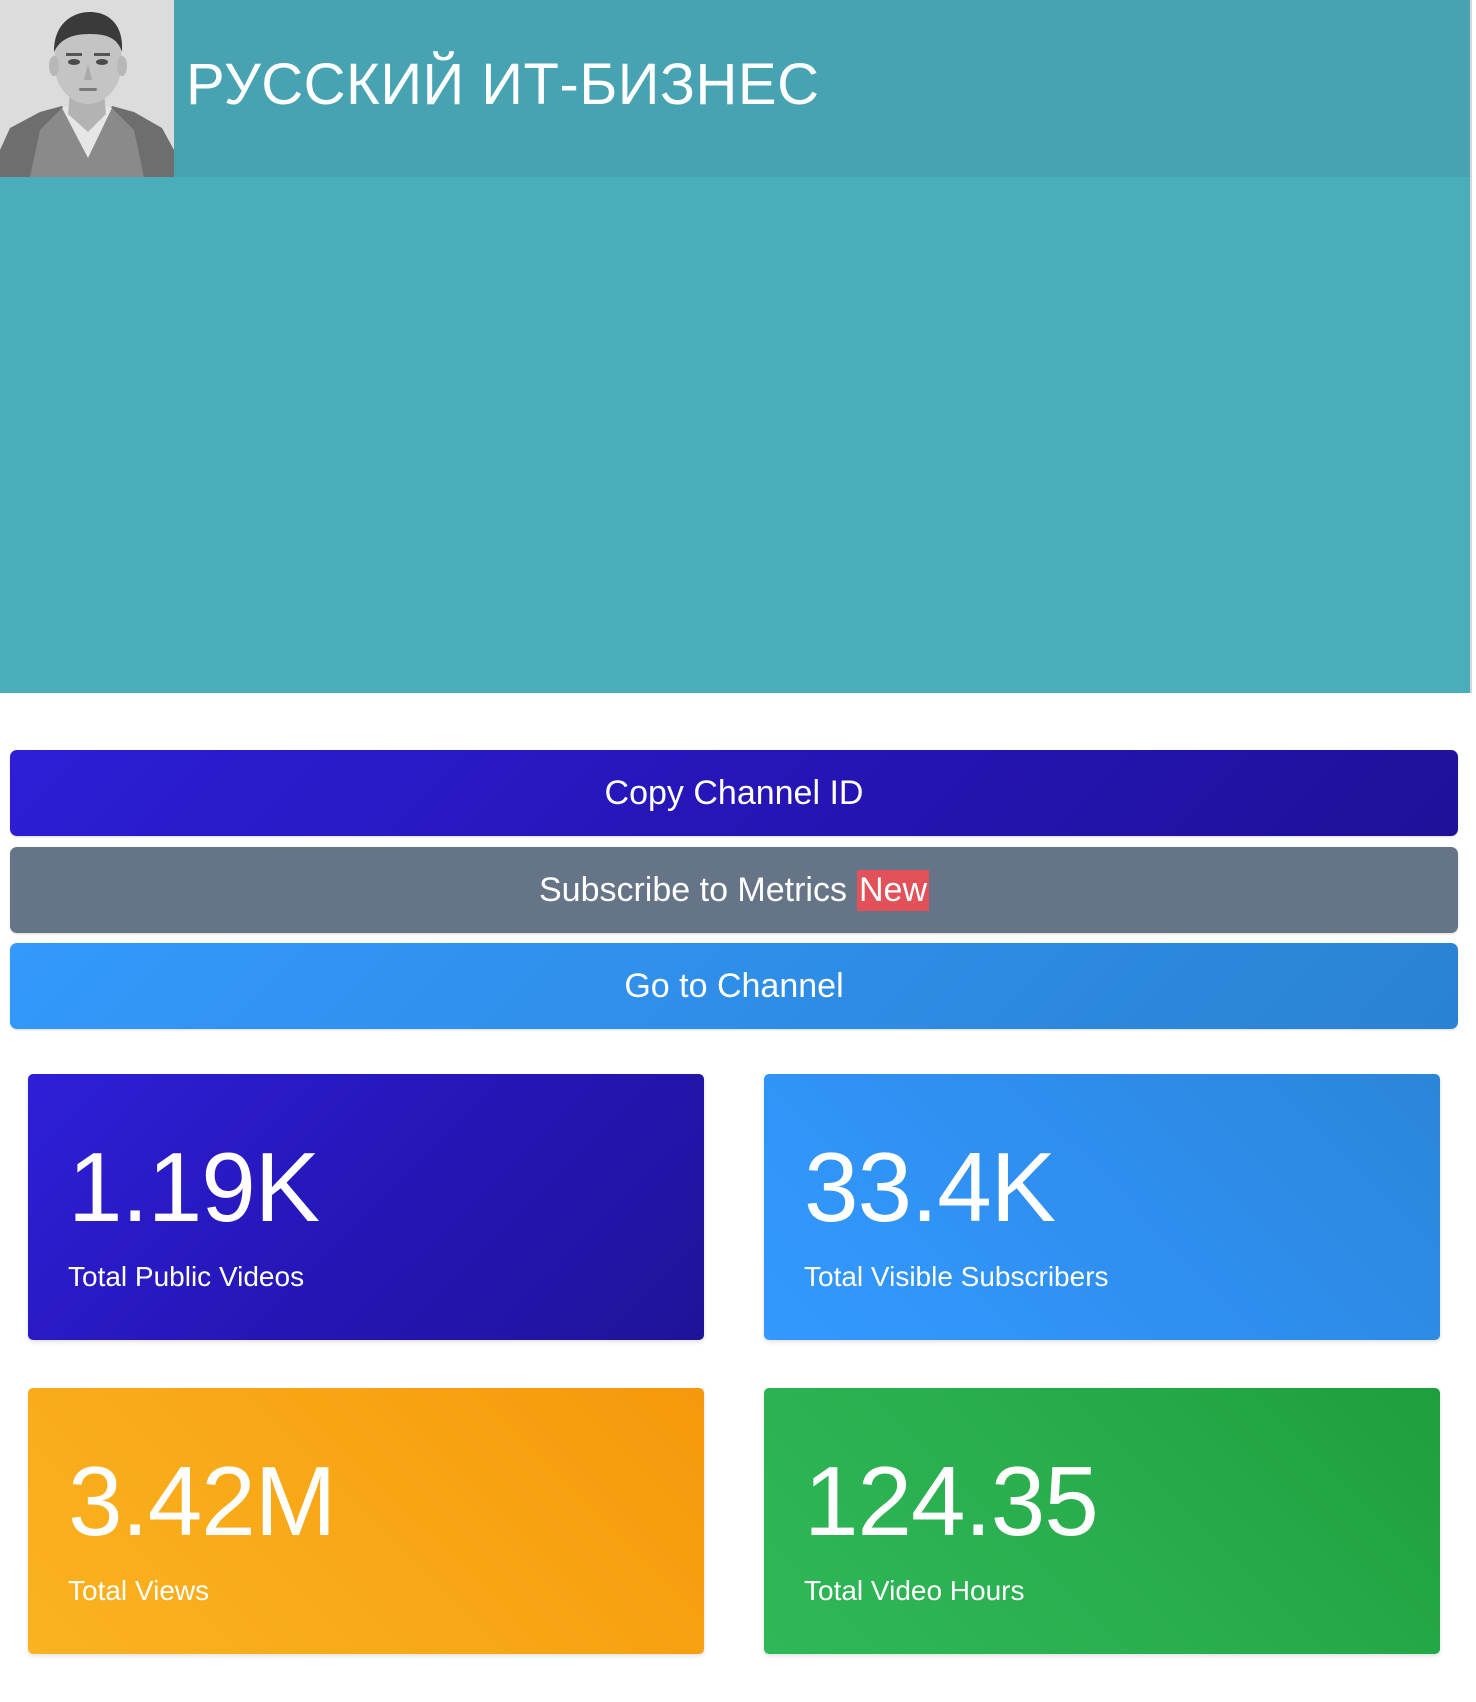 The image size is (1476, 1702). I want to click on subscribe-to-metrics-button: Subscribe to Metrics New, so click(734, 890).